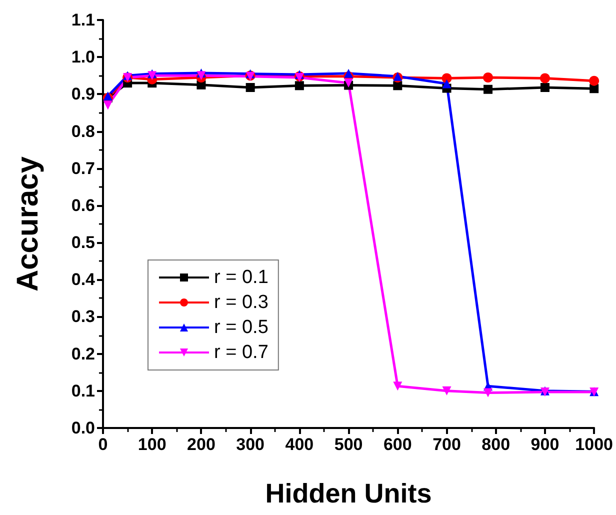 Image resolution: width=616 pixels, height=515 pixels. I want to click on x-tick-label: 0, so click(103, 444).